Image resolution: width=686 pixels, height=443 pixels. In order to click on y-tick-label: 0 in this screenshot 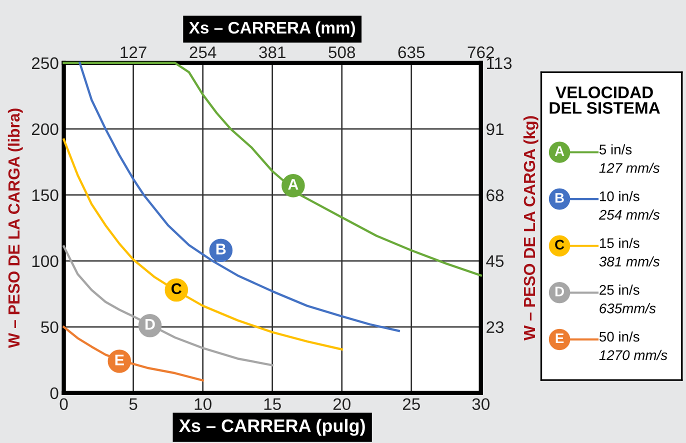, I will do `click(54, 393)`.